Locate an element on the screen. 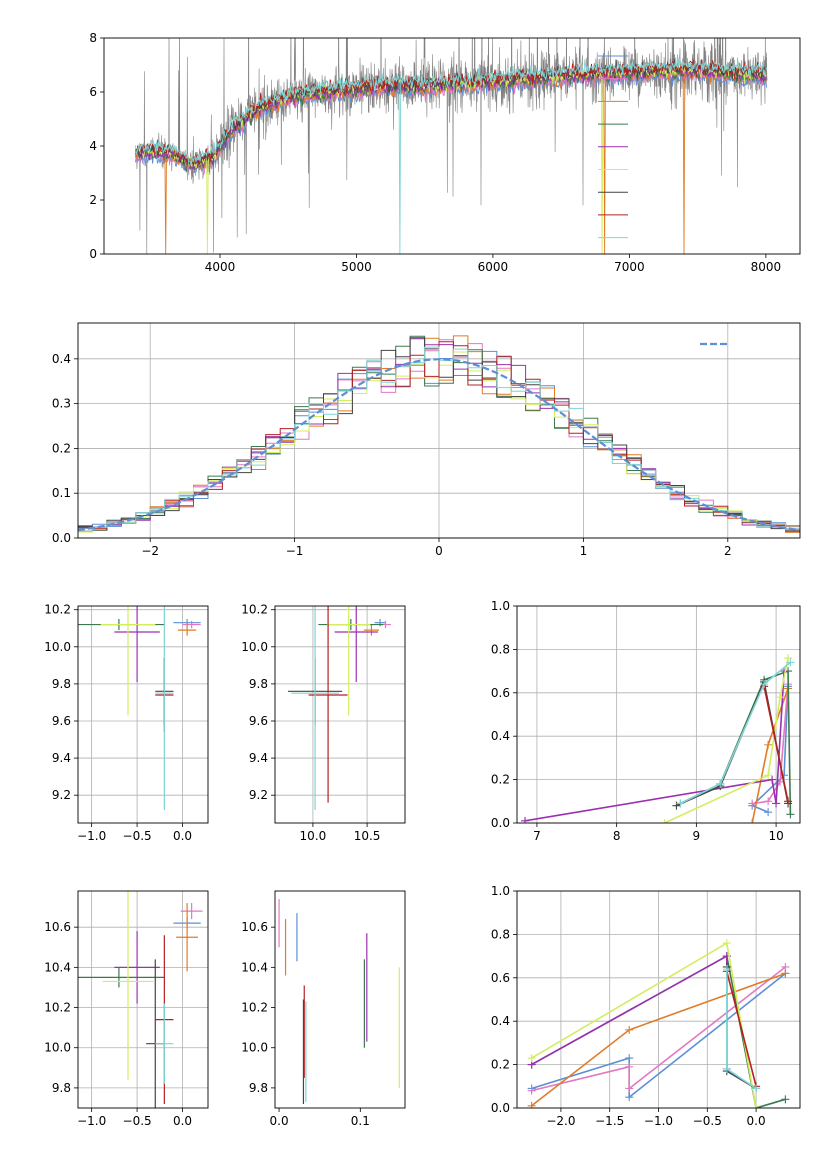 Image resolution: width=819 pixels, height=1170 pixels. y-tick-label: 6 is located at coordinates (93, 92).